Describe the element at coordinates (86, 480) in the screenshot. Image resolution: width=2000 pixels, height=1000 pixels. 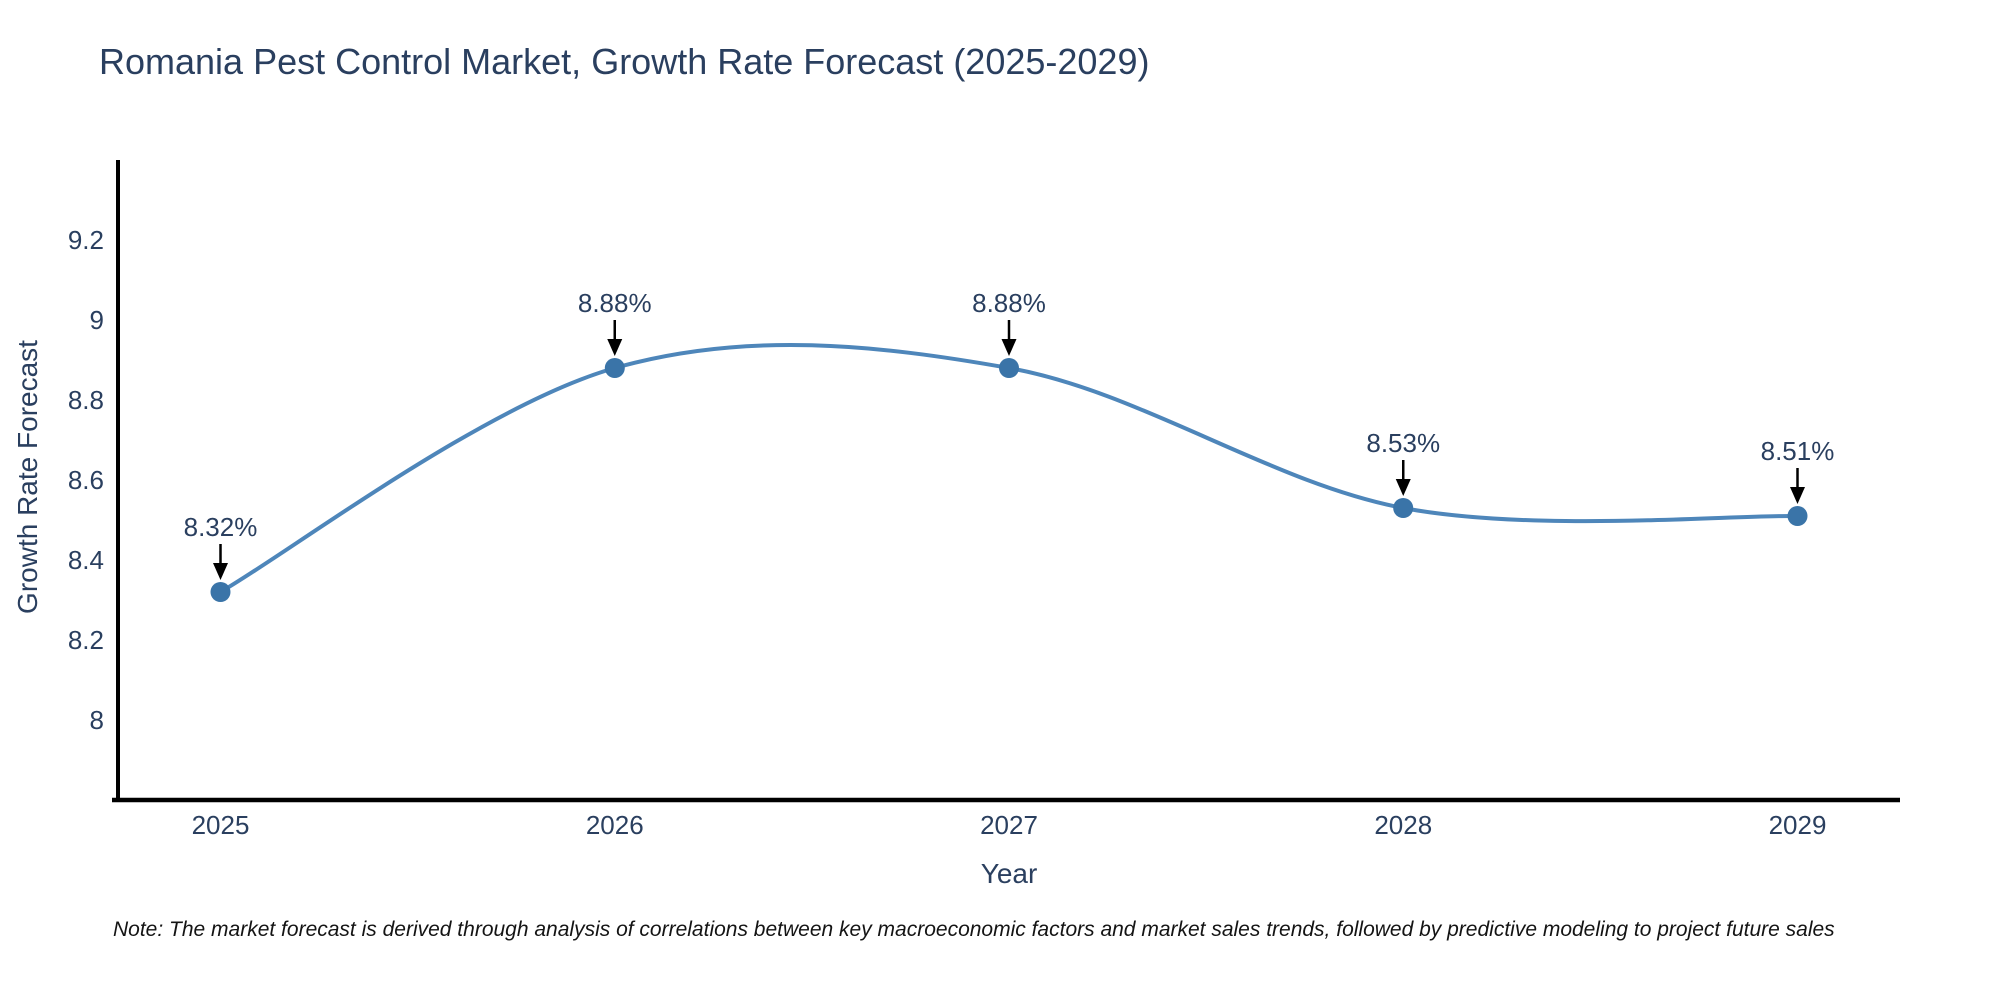
I see `y-tick-label: 8.6` at that location.